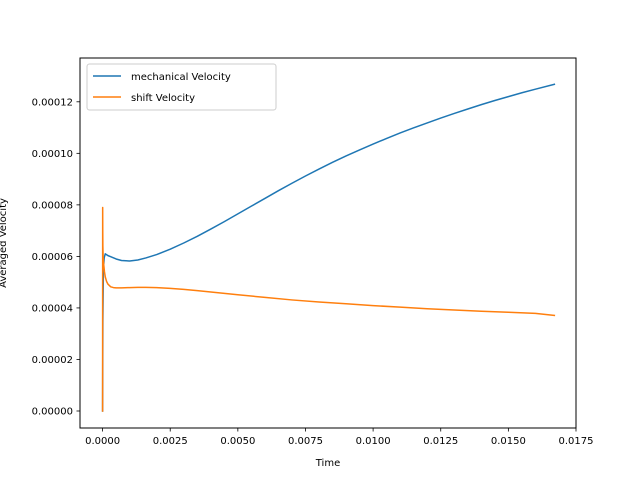 Image resolution: width=640 pixels, height=480 pixels. Describe the element at coordinates (440, 441) in the screenshot. I see `x-tick-label: 0.0125` at that location.